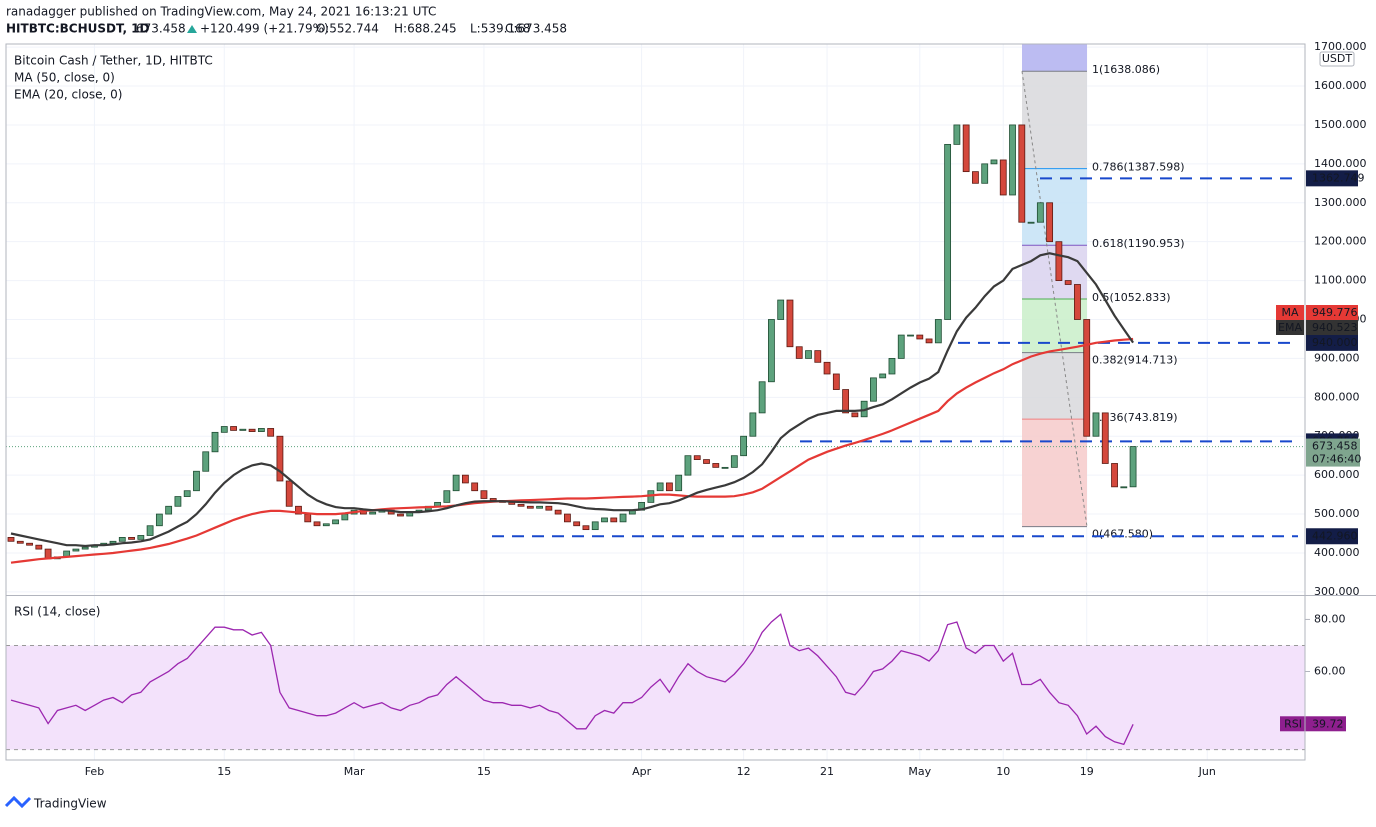 Image resolution: width=1376 pixels, height=827 pixels. What do you see at coordinates (1328, 723) in the screenshot?
I see `rsi-value: 39.72` at bounding box center [1328, 723].